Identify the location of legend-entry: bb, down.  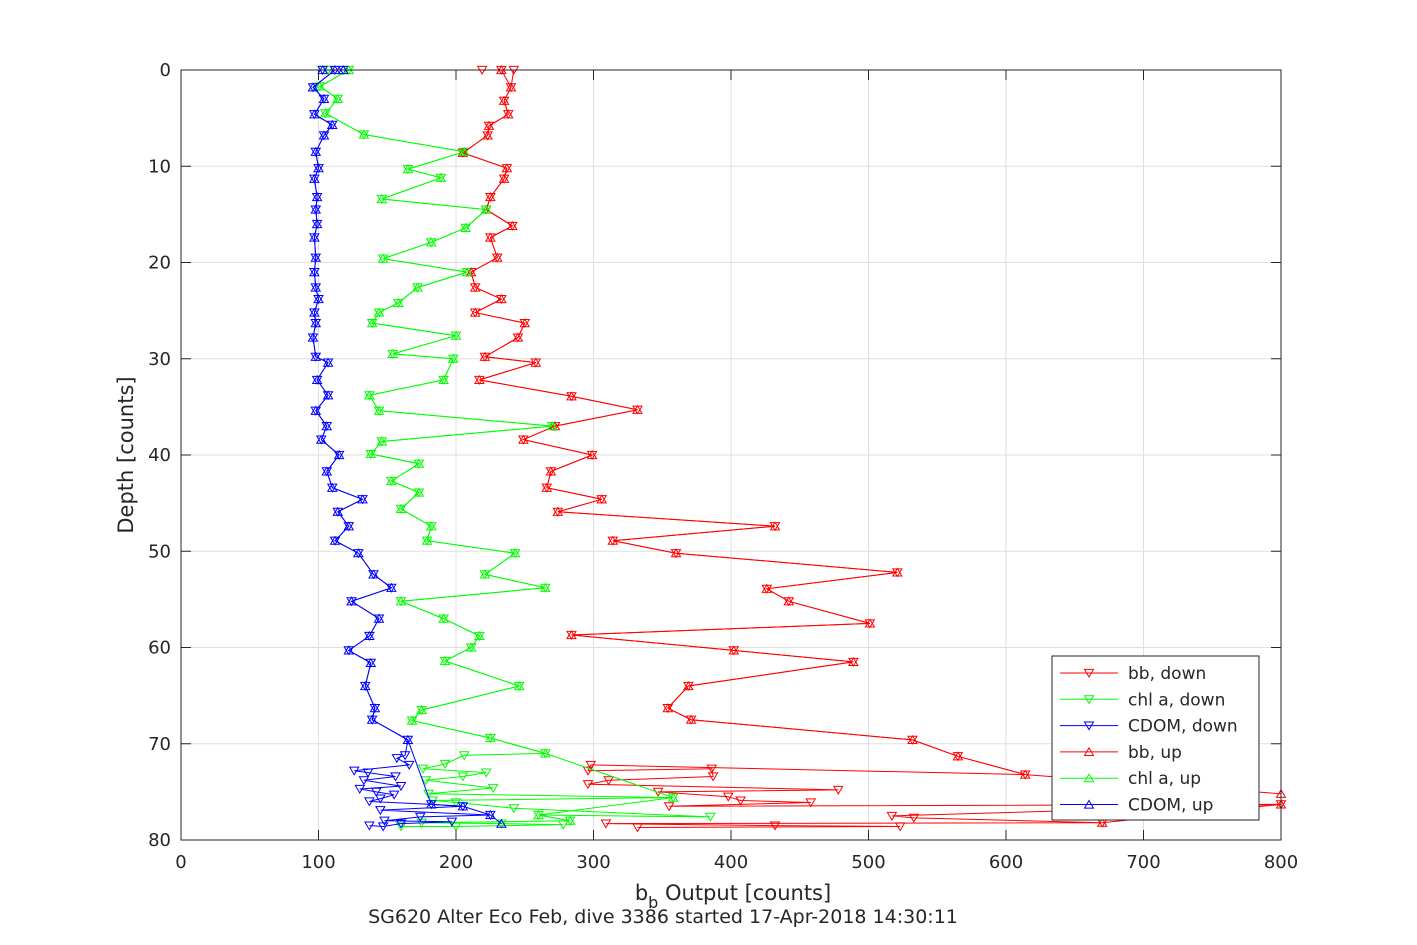
(1133, 674).